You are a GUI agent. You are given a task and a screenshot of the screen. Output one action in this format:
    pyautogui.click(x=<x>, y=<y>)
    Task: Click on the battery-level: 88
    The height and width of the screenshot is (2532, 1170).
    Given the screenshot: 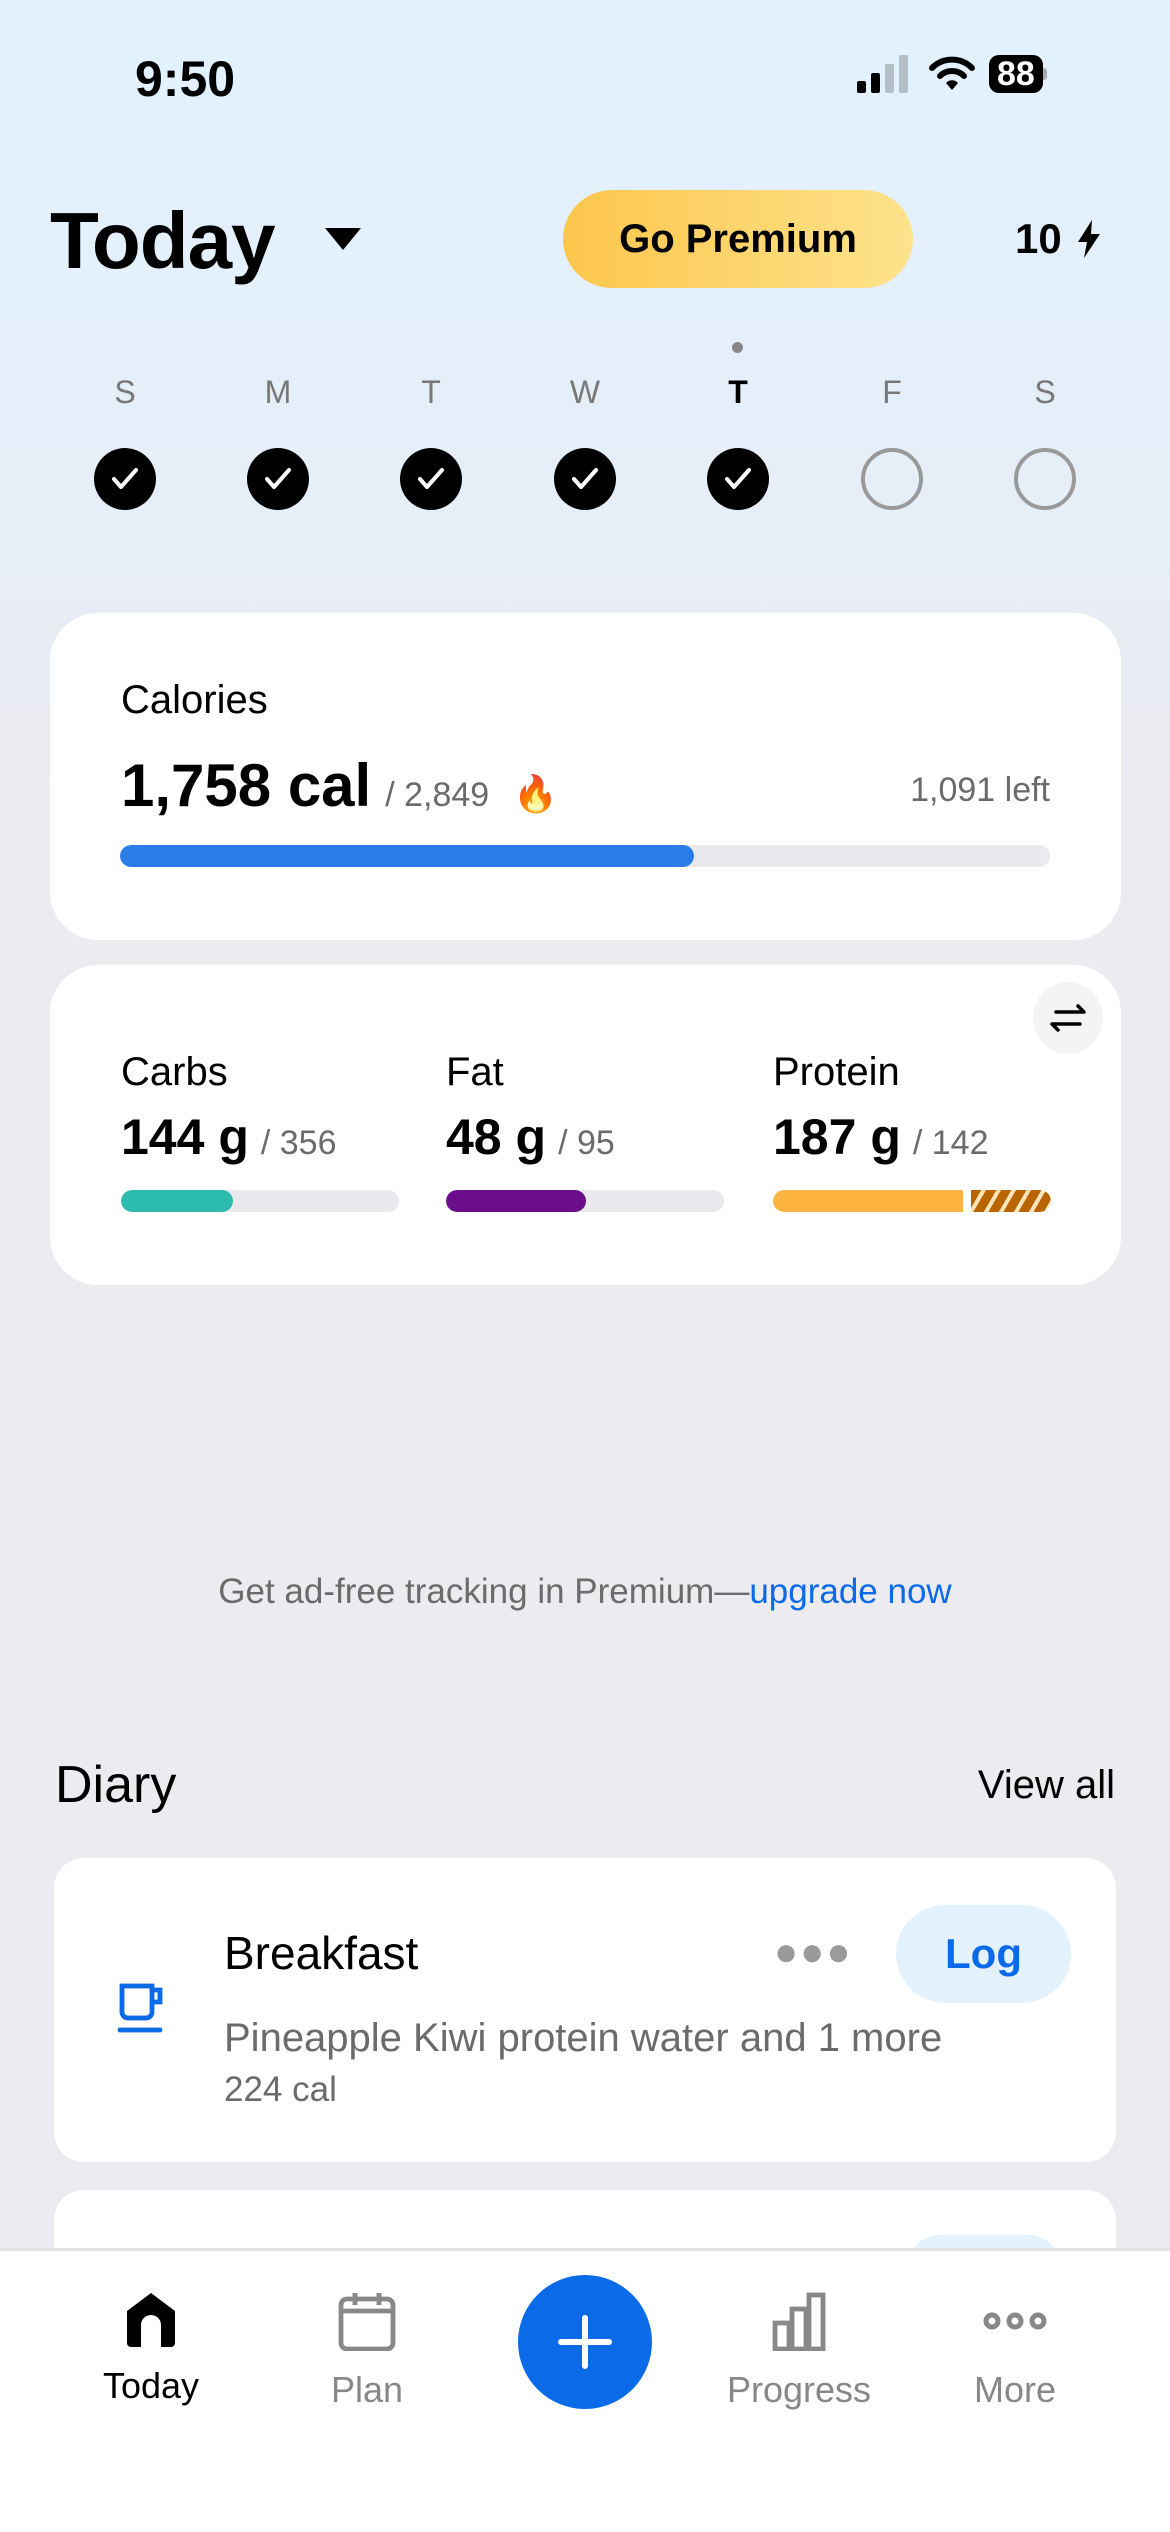 What is the action you would take?
    pyautogui.click(x=1016, y=74)
    